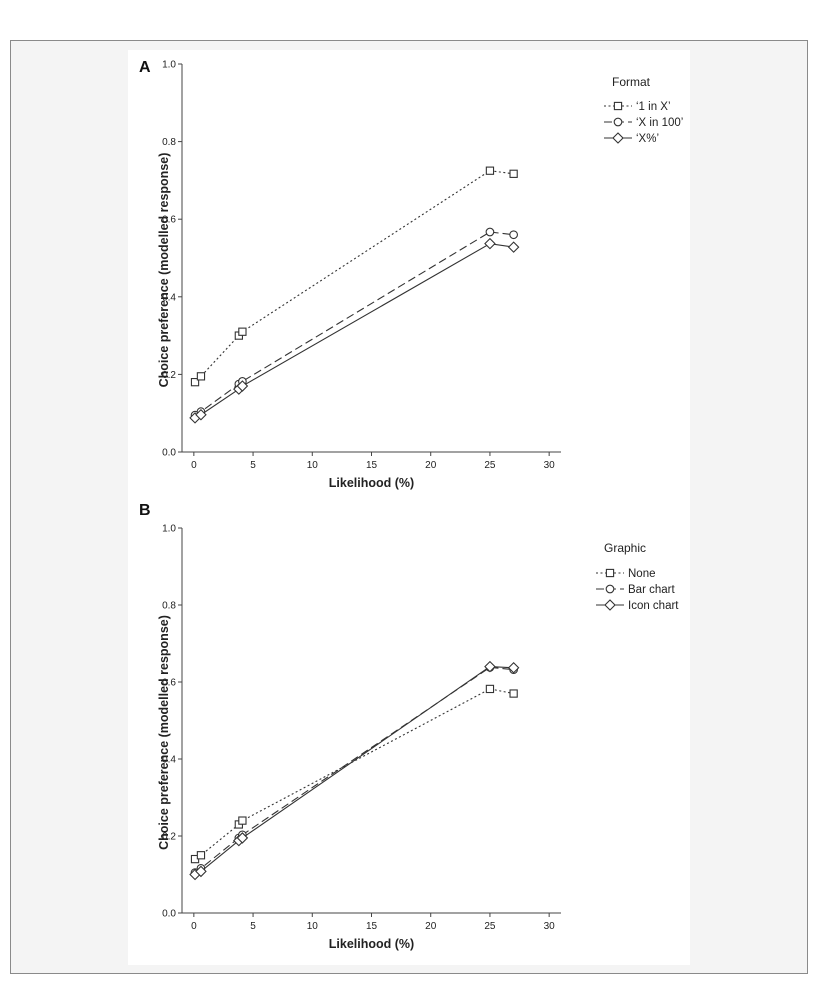  I want to click on legend-item-label: ‘X%’, so click(647, 139).